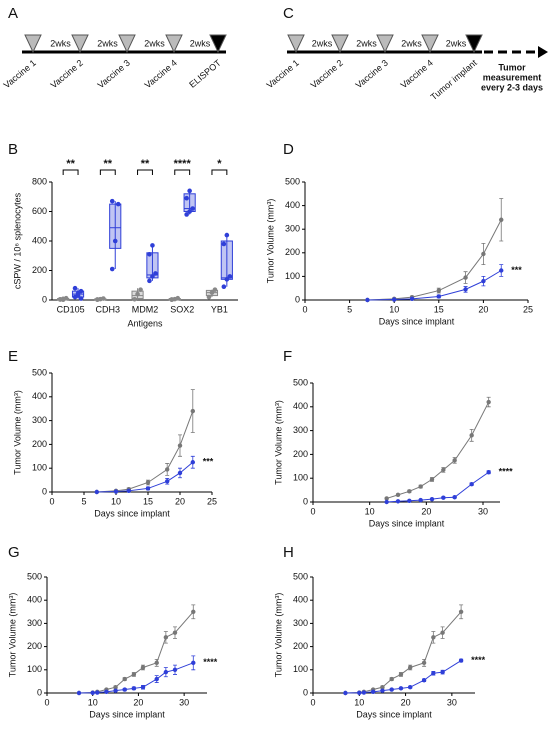  I want to click on interval-label: 2wks, so click(60, 43).